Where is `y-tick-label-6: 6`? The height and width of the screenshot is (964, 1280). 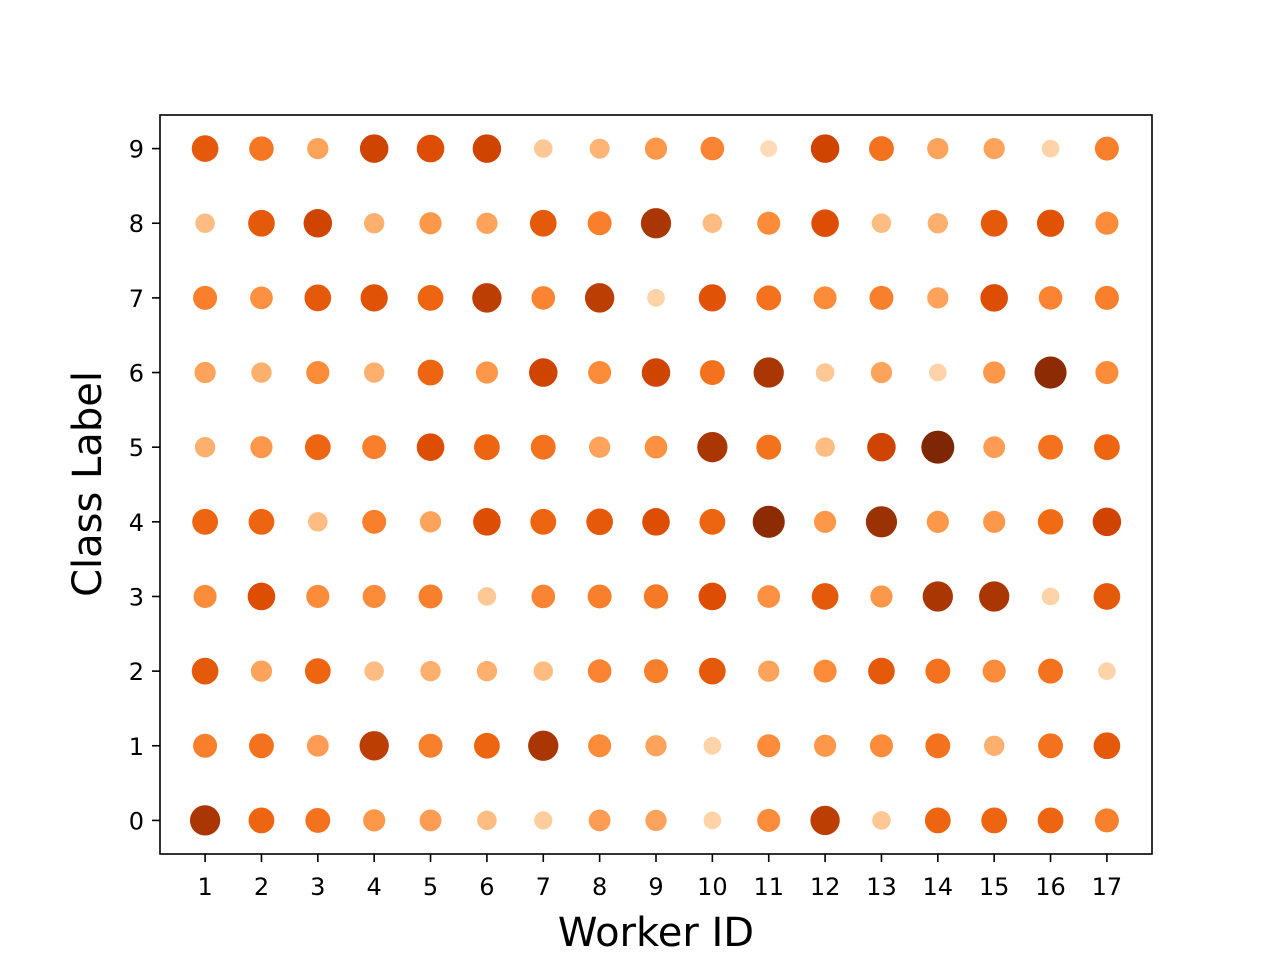
y-tick-label-6: 6 is located at coordinates (136, 374).